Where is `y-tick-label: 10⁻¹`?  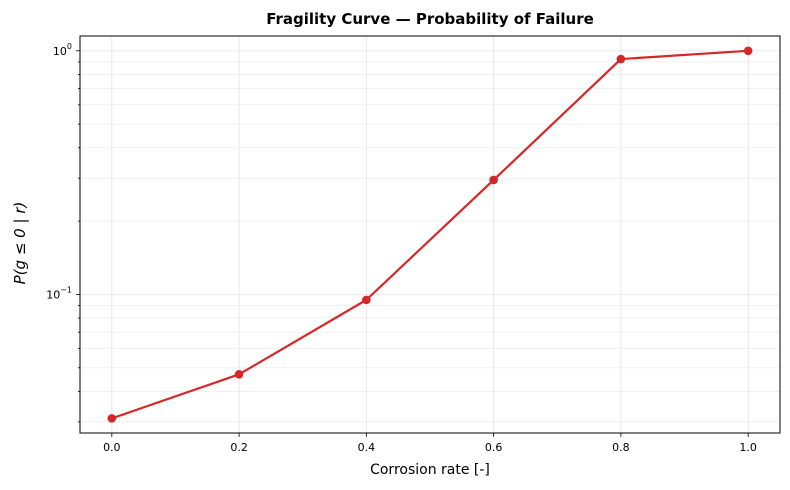
y-tick-label: 10⁻¹ is located at coordinates (59, 293).